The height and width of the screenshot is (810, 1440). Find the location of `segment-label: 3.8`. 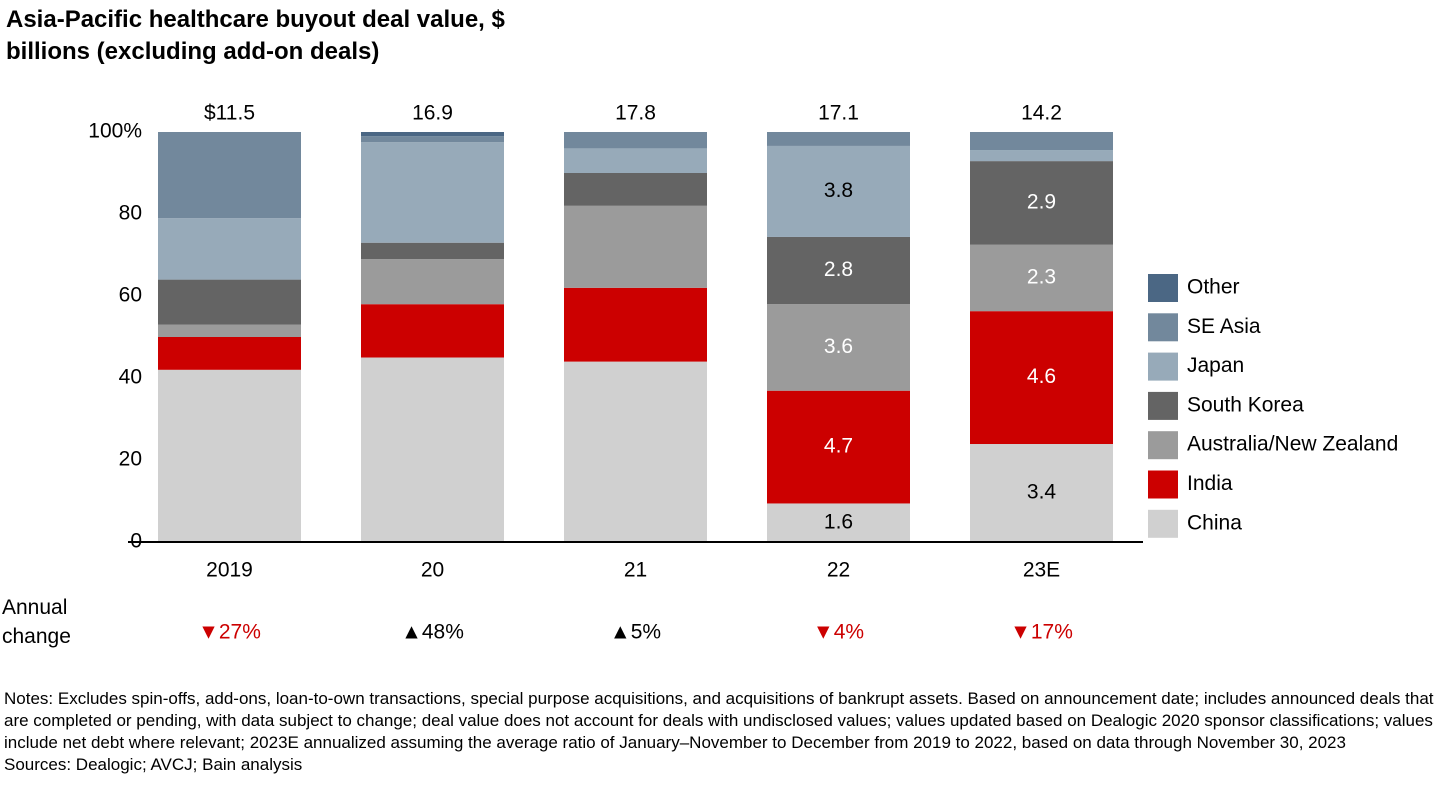

segment-label: 3.8 is located at coordinates (838, 190).